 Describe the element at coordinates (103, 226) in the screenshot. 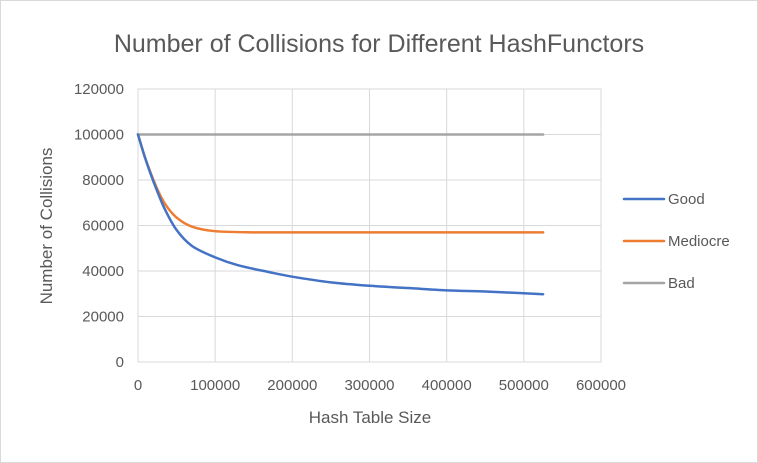

I see `y-tick-label: 60000` at that location.